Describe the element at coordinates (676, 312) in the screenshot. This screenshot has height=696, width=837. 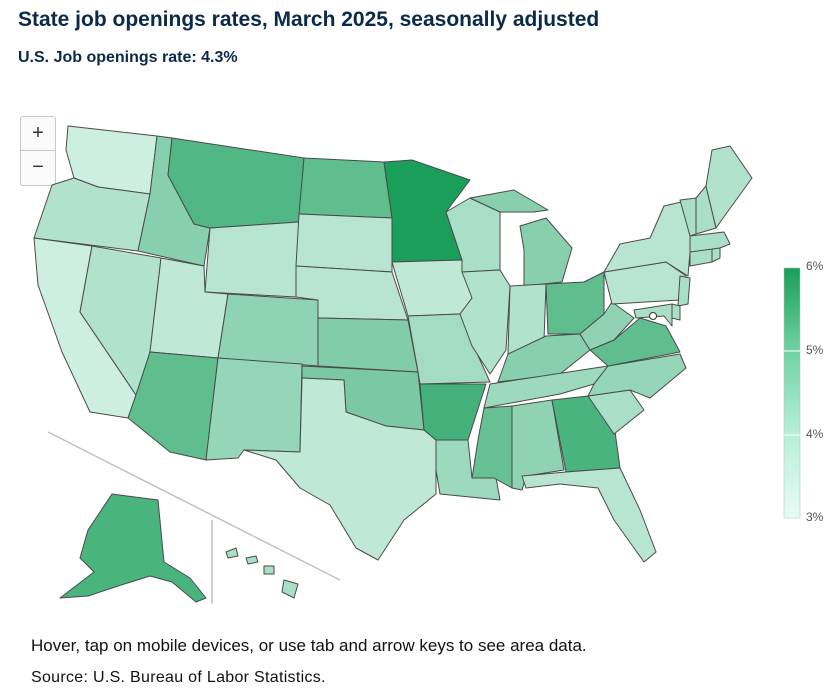
I see `state-DE` at that location.